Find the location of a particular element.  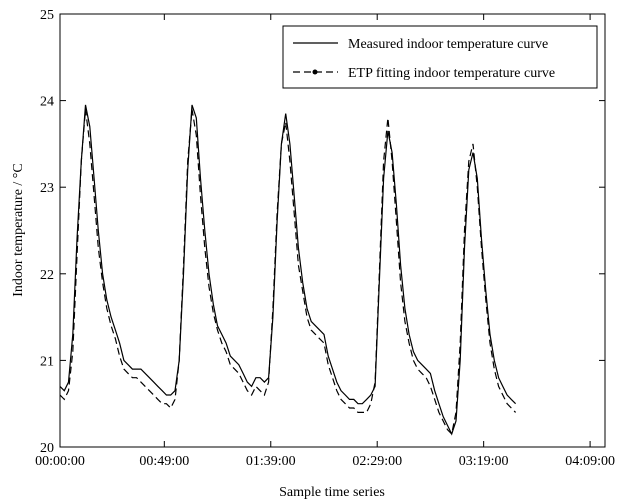

y-tick-label: 22 is located at coordinates (47, 275).